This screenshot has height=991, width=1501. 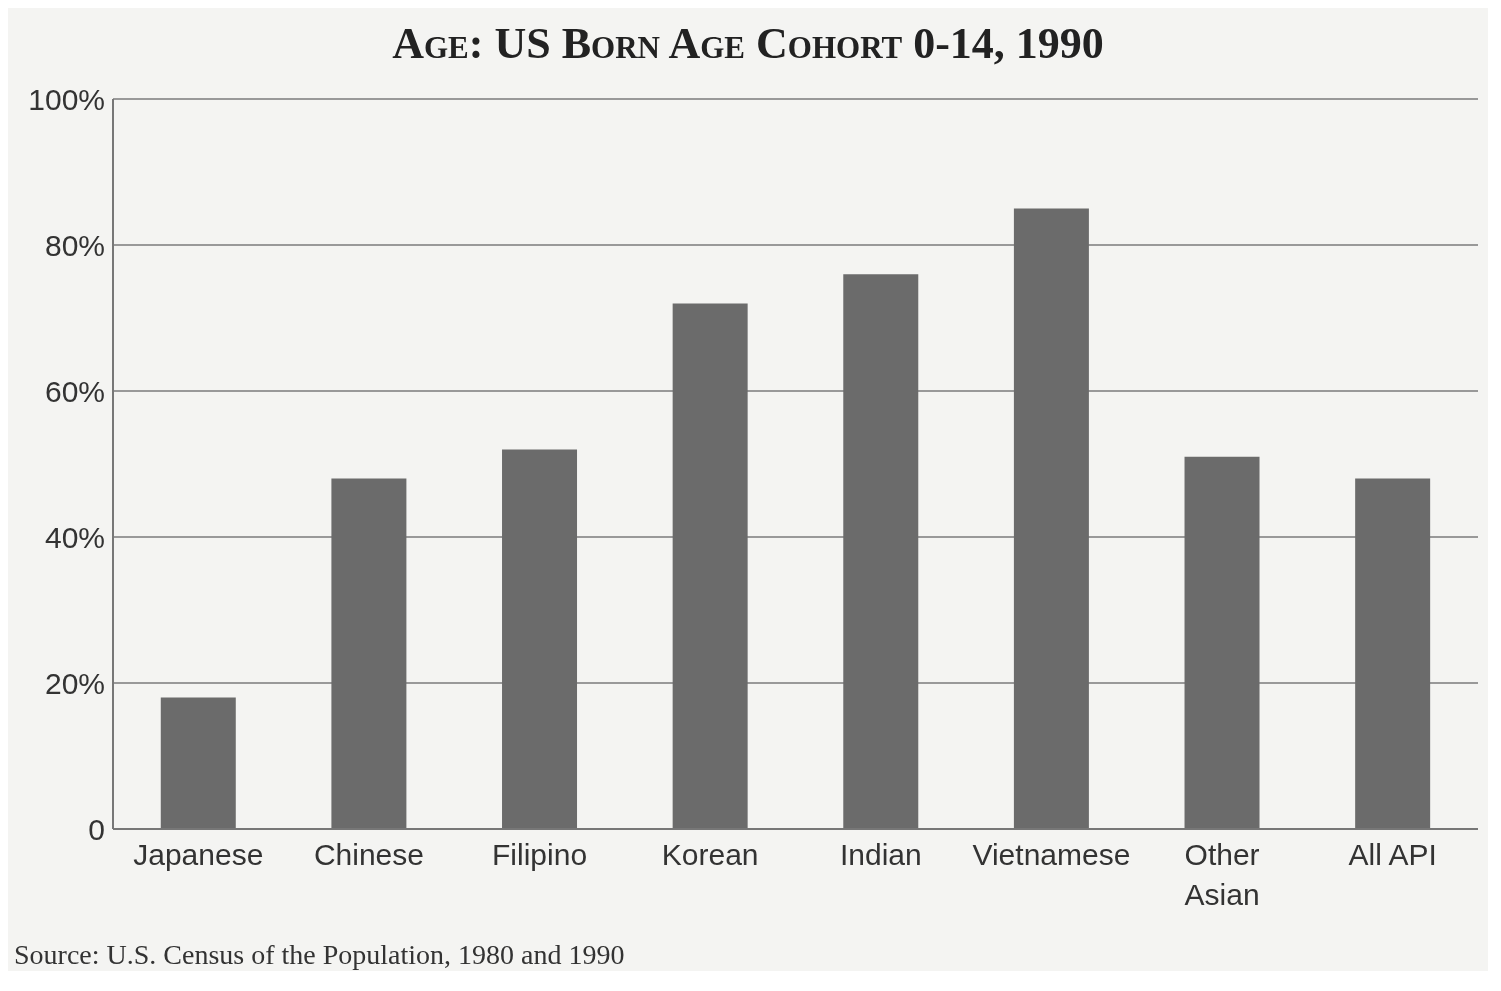 What do you see at coordinates (710, 854) in the screenshot?
I see `x-tick-label: Korean` at bounding box center [710, 854].